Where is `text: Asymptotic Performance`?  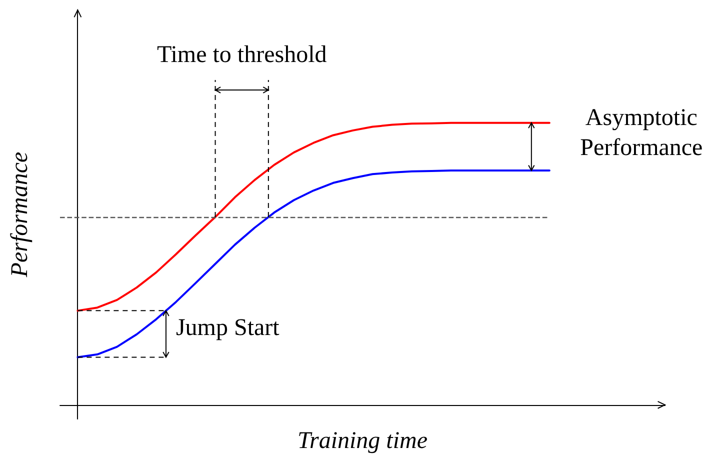 text: Asymptotic Performance is located at coordinates (641, 132).